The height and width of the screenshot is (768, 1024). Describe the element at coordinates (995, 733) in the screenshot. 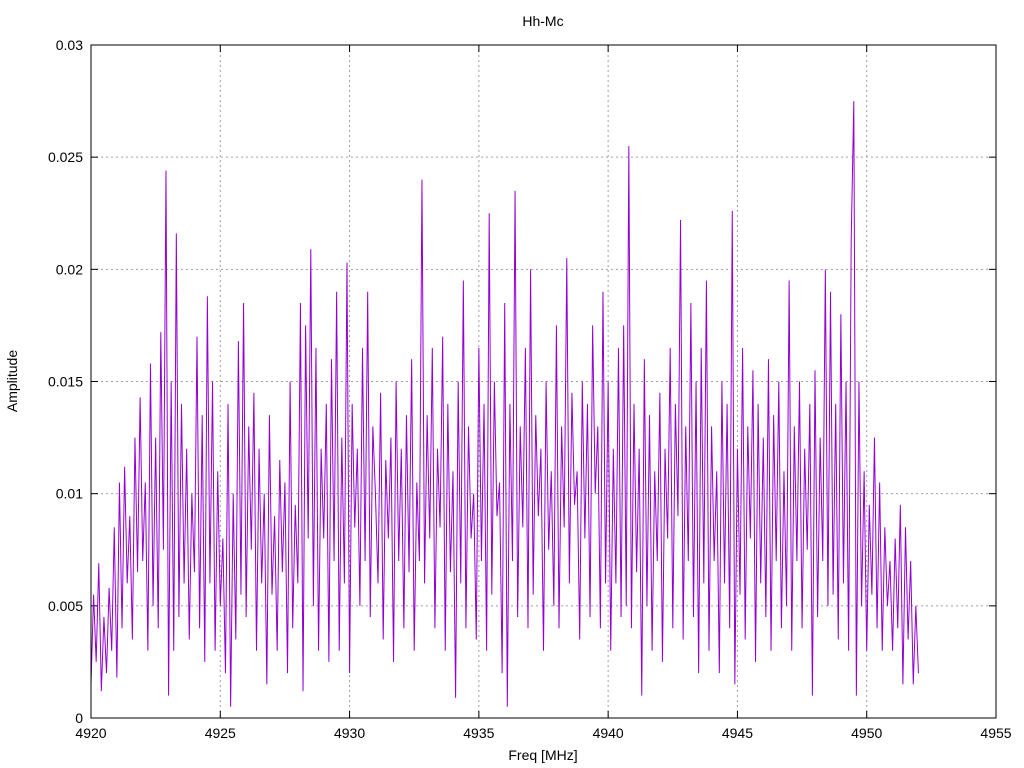

I see `x-tick-label: 4955` at that location.